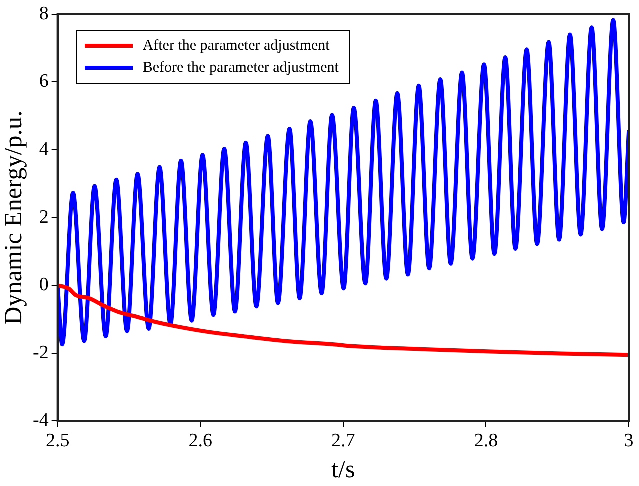  What do you see at coordinates (44, 285) in the screenshot?
I see `y-tick-label: 0` at bounding box center [44, 285].